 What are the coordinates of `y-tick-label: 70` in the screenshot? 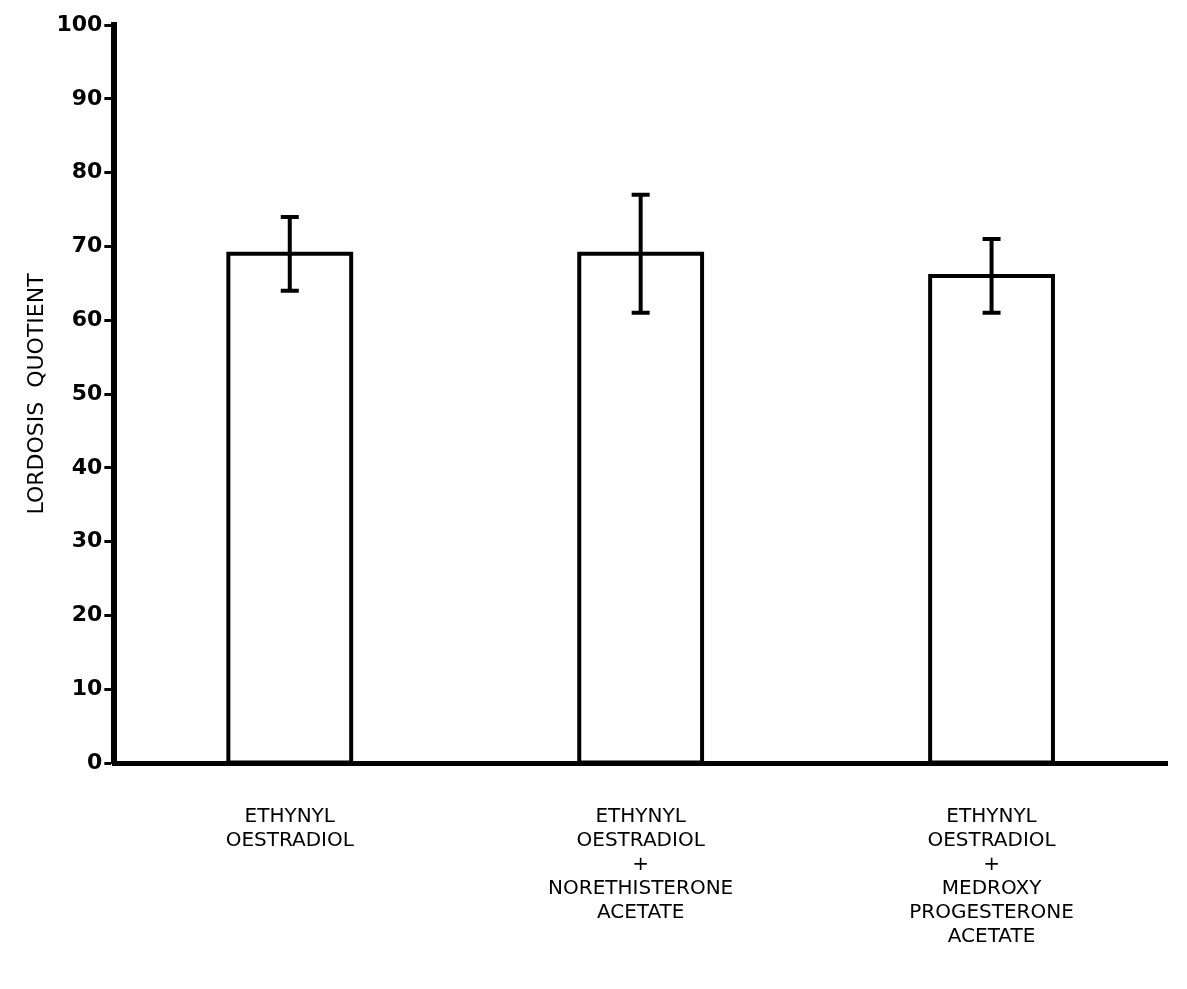 It's located at (87, 245).